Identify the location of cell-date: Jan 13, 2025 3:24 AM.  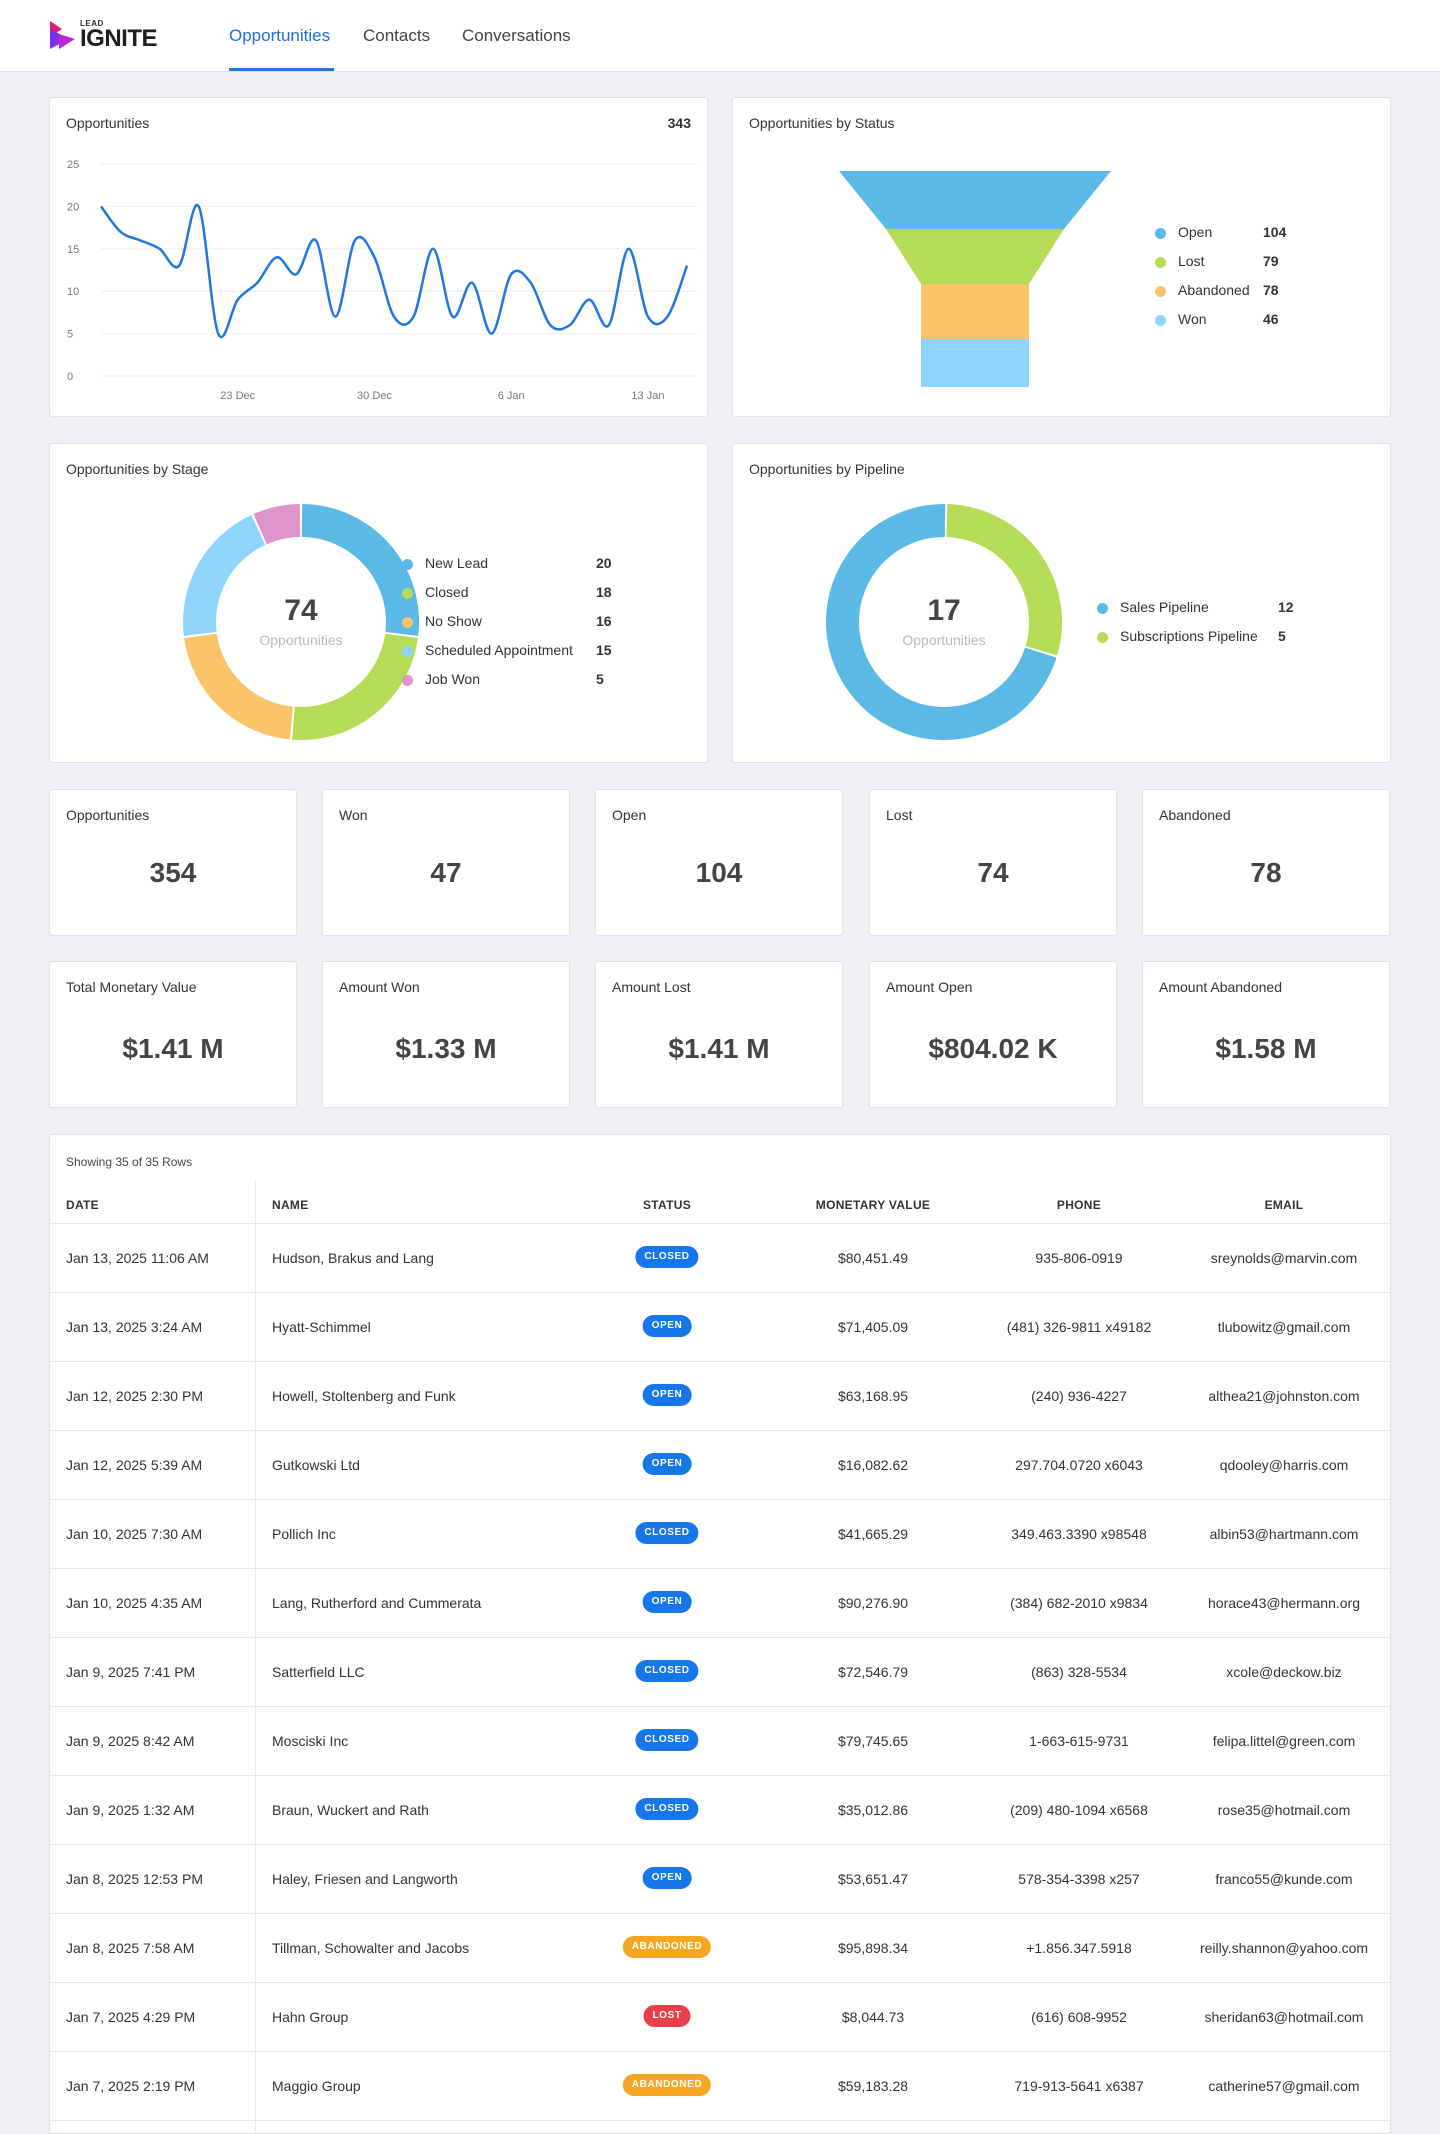
(134, 1327).